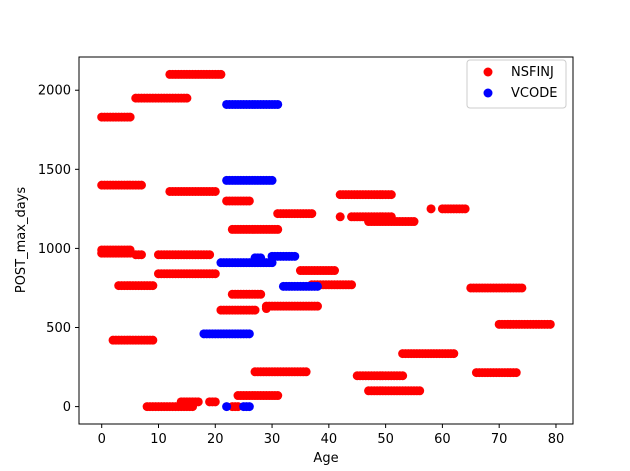 This screenshot has width=630, height=471. What do you see at coordinates (215, 439) in the screenshot?
I see `x-tick-label: 20` at bounding box center [215, 439].